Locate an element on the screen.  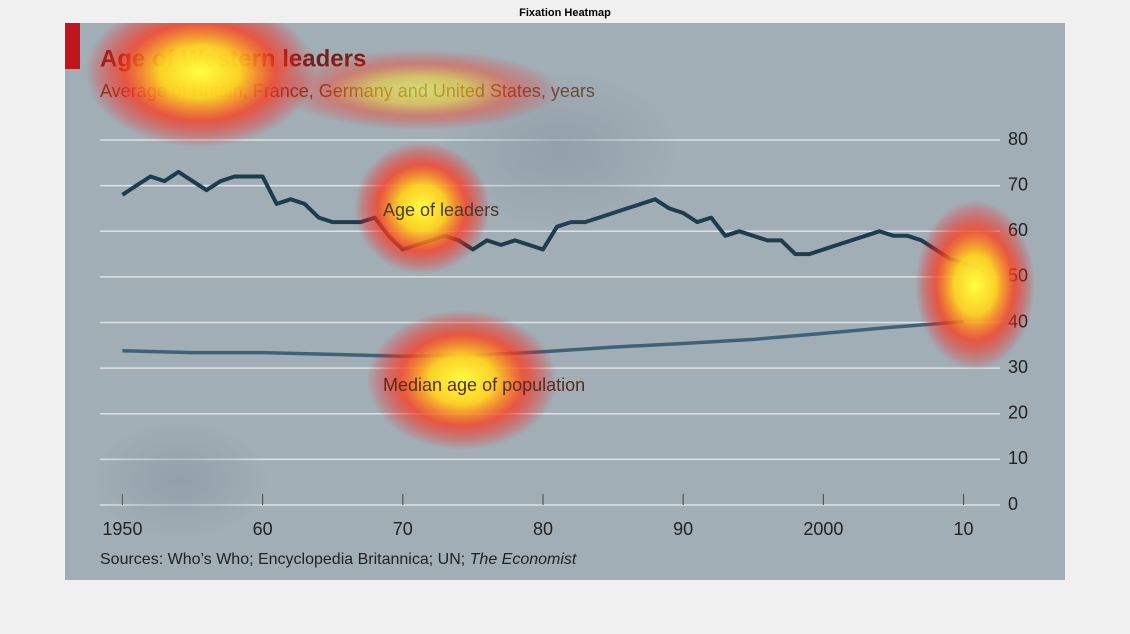
x-tick-label: 10 is located at coordinates (964, 529).